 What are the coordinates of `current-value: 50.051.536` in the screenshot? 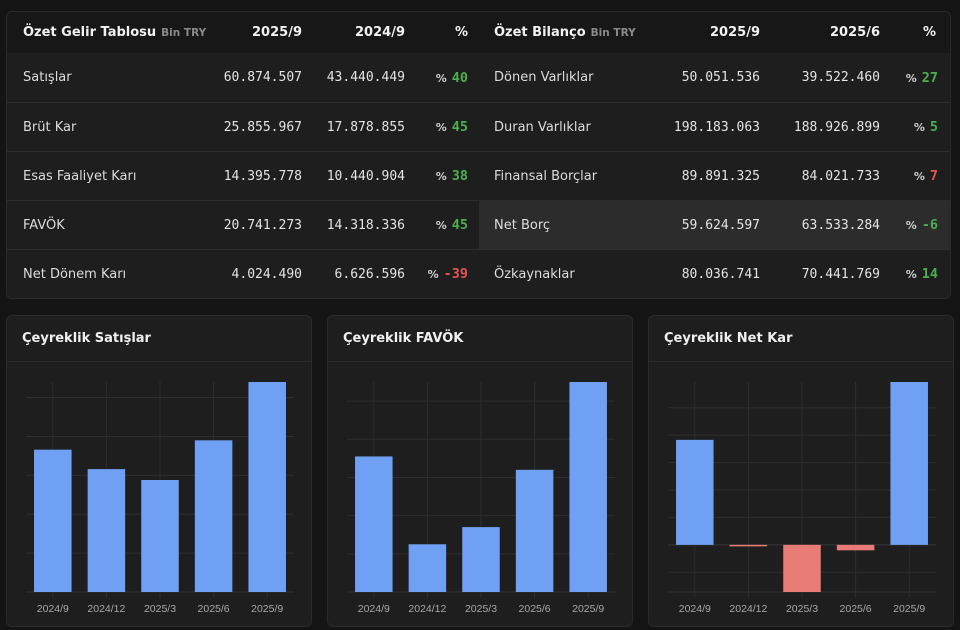 It's located at (720, 77).